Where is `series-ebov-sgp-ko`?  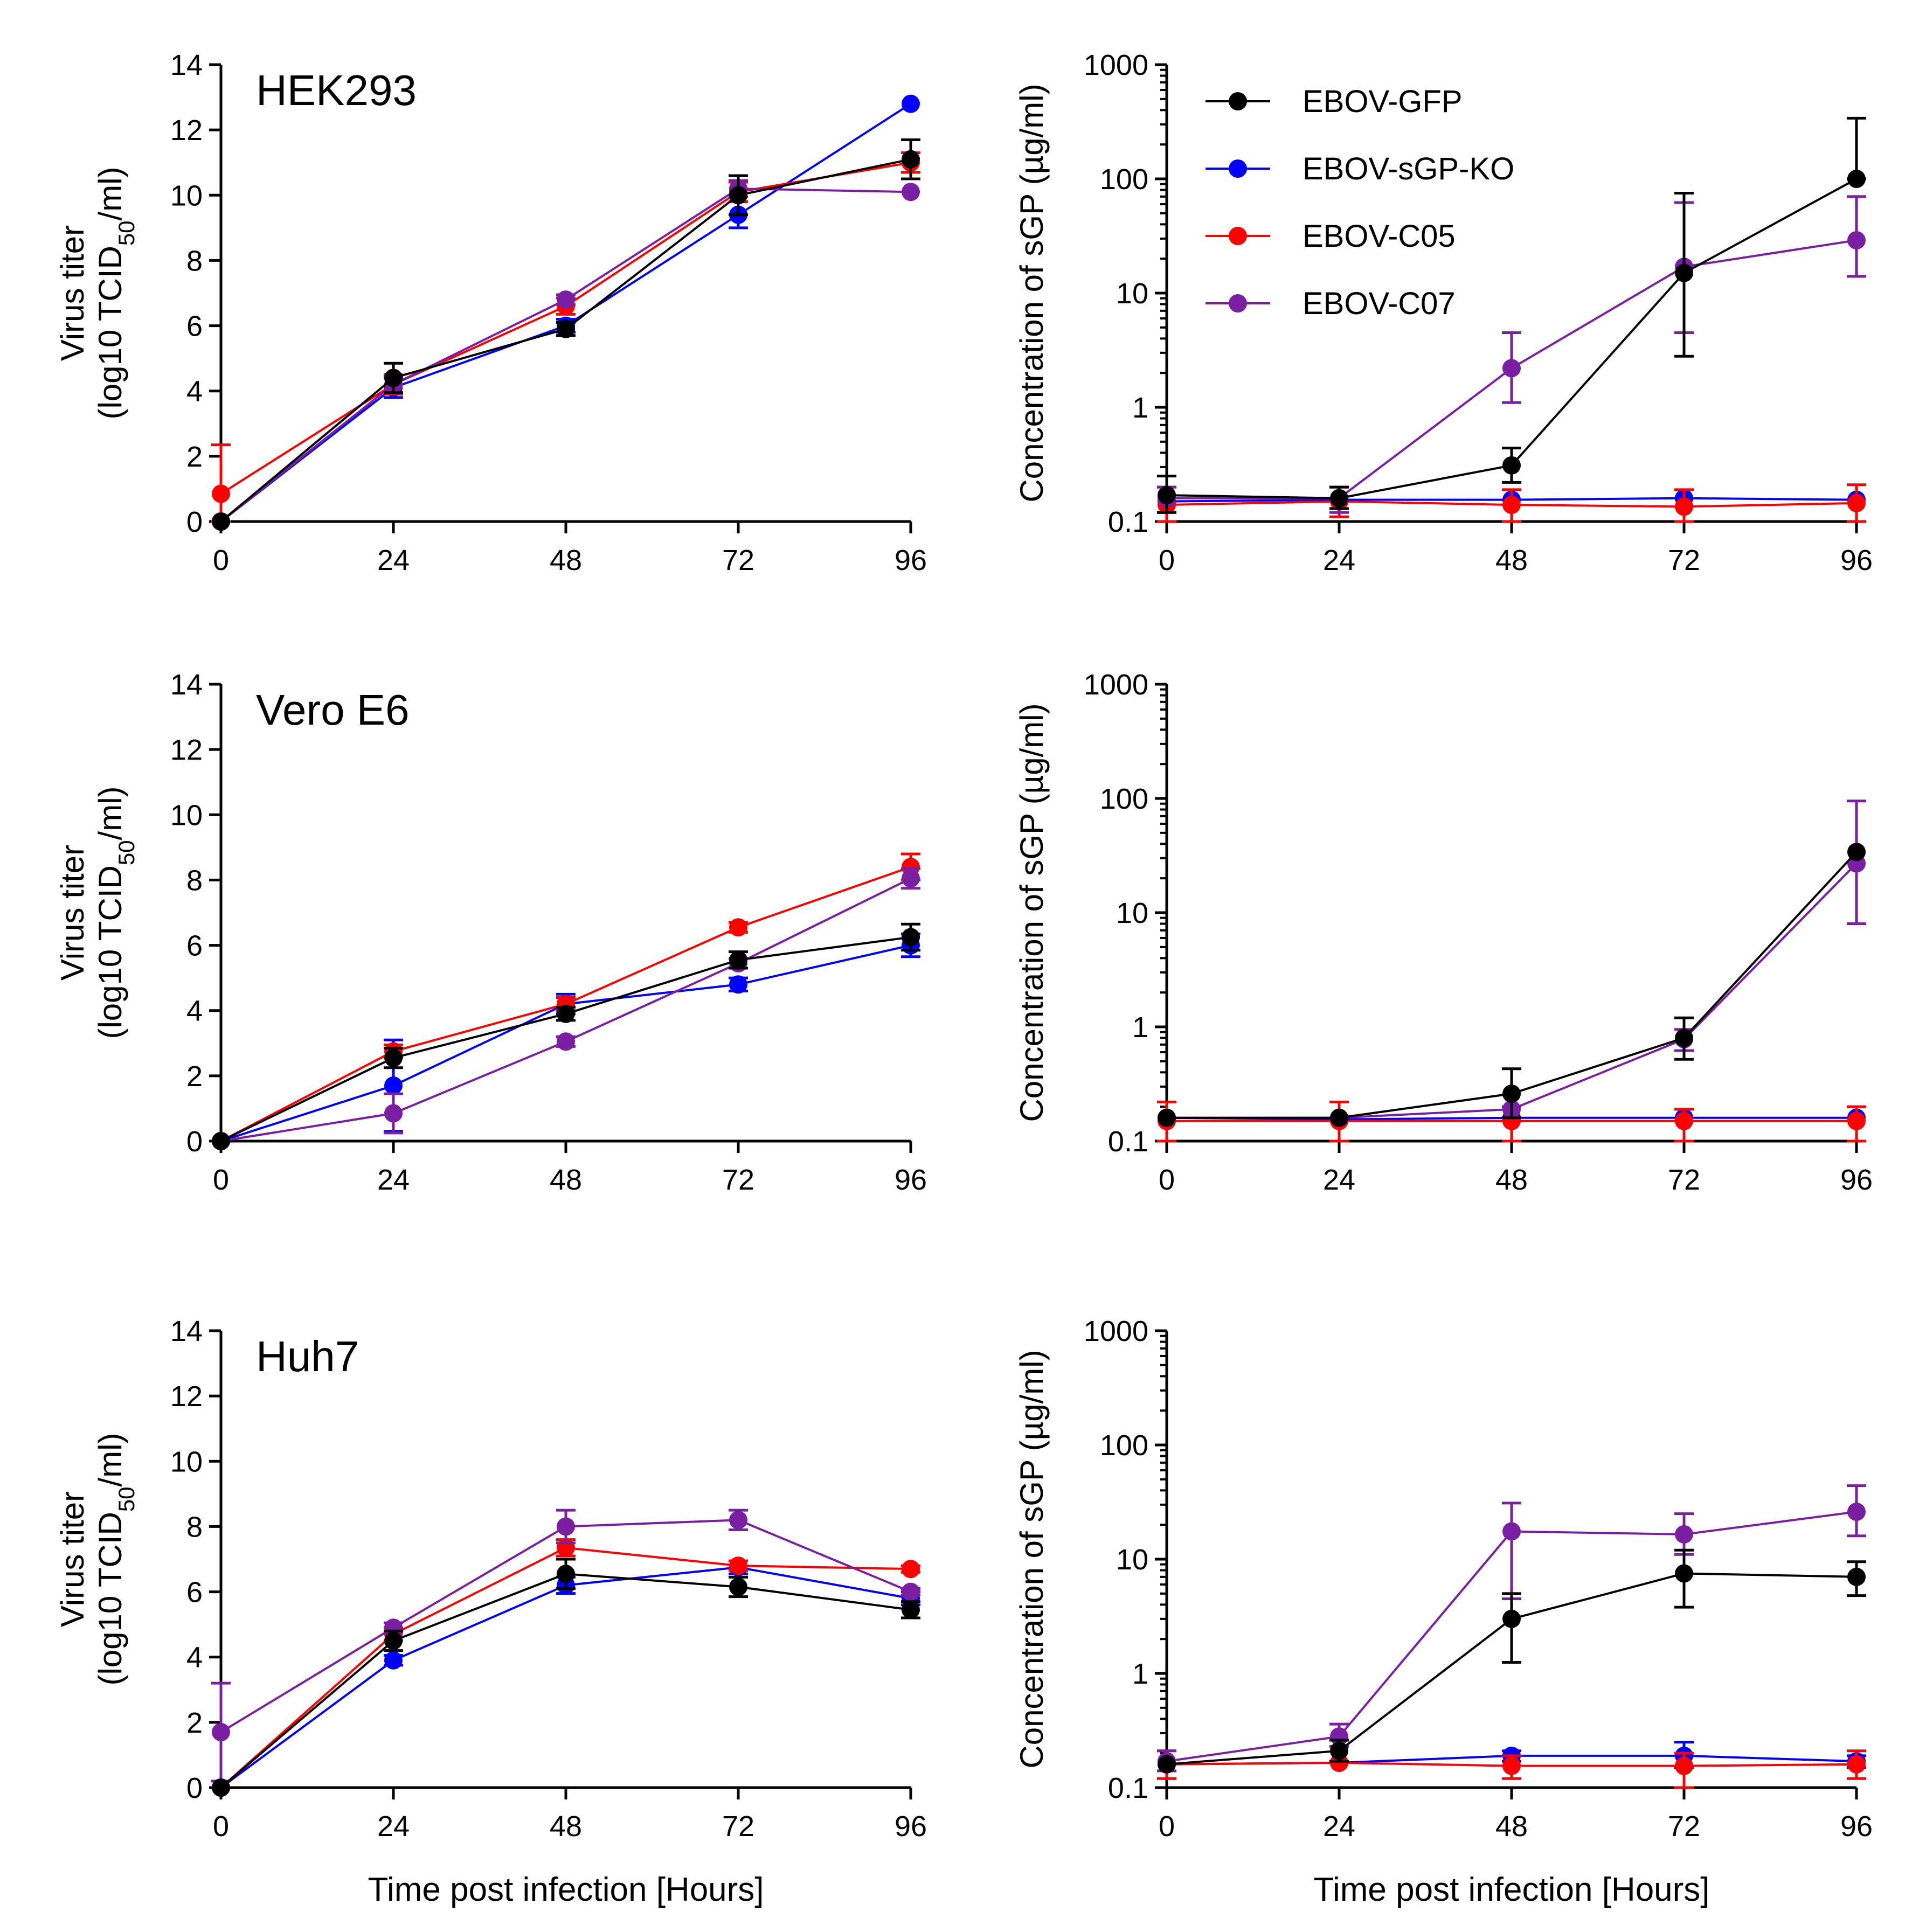 series-ebov-sgp-ko is located at coordinates (566, 1677).